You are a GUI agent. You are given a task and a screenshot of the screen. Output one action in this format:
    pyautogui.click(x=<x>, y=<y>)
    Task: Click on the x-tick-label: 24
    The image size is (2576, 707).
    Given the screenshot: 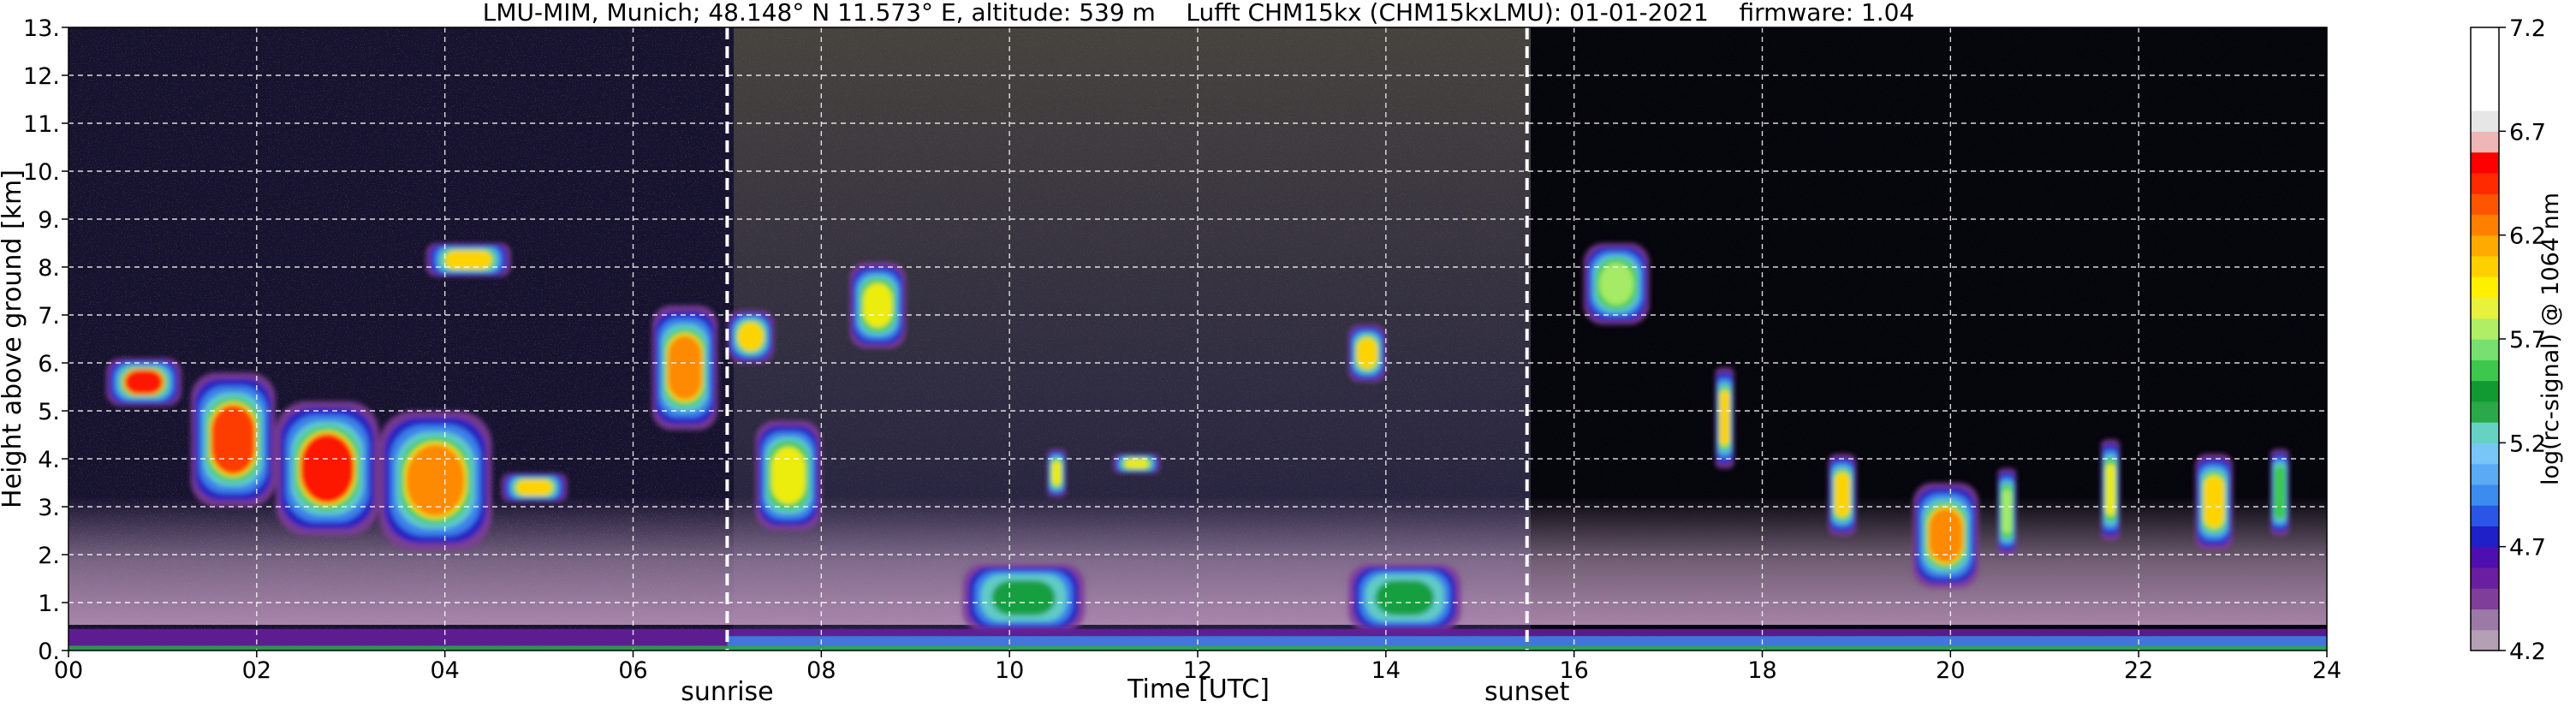 What is the action you would take?
    pyautogui.click(x=2326, y=670)
    